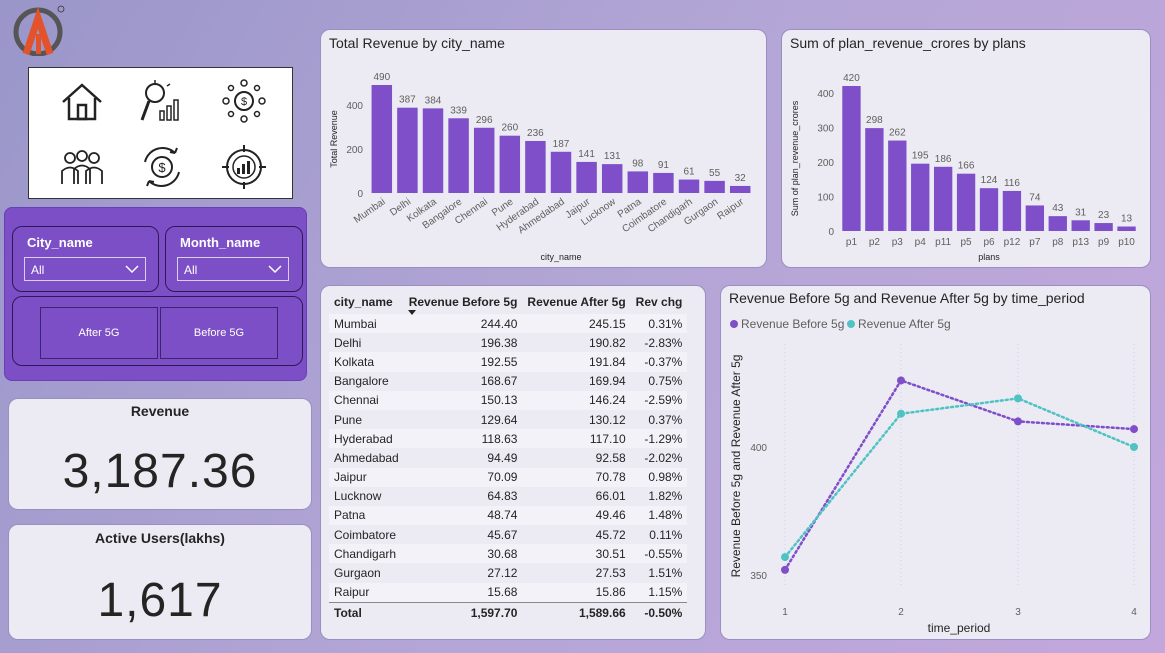 Image resolution: width=1165 pixels, height=653 pixels. What do you see at coordinates (433, 100) in the screenshot?
I see `data-label: 384` at bounding box center [433, 100].